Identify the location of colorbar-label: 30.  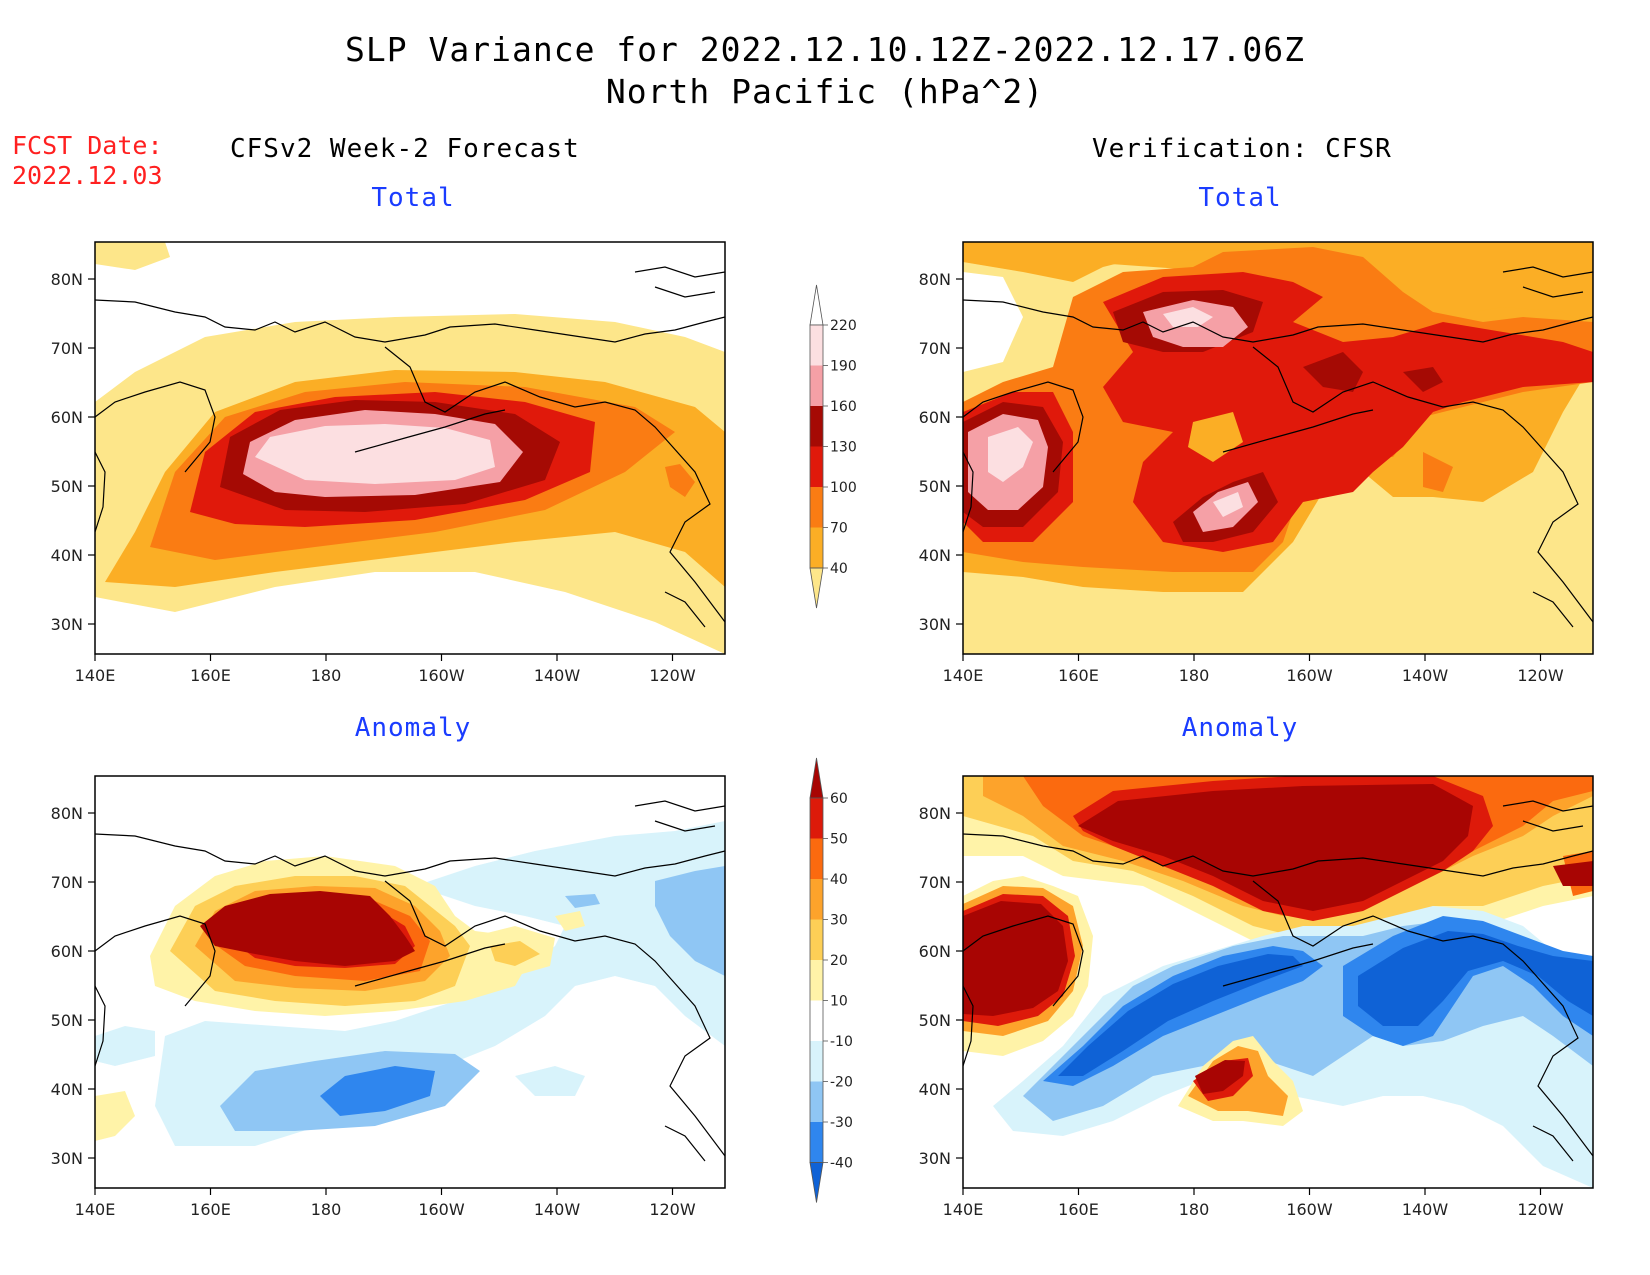
(839, 921).